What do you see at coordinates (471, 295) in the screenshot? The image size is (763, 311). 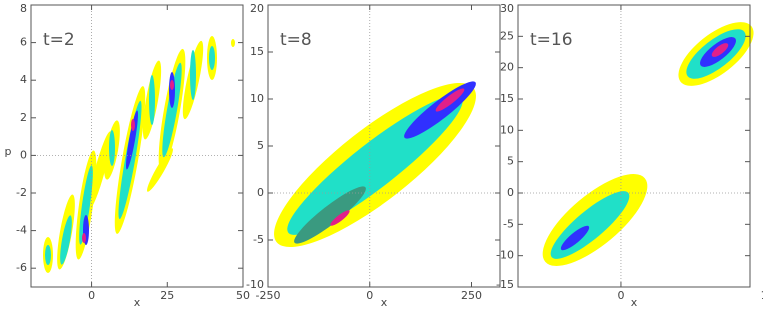 I see `x-tick-label: 250` at bounding box center [471, 295].